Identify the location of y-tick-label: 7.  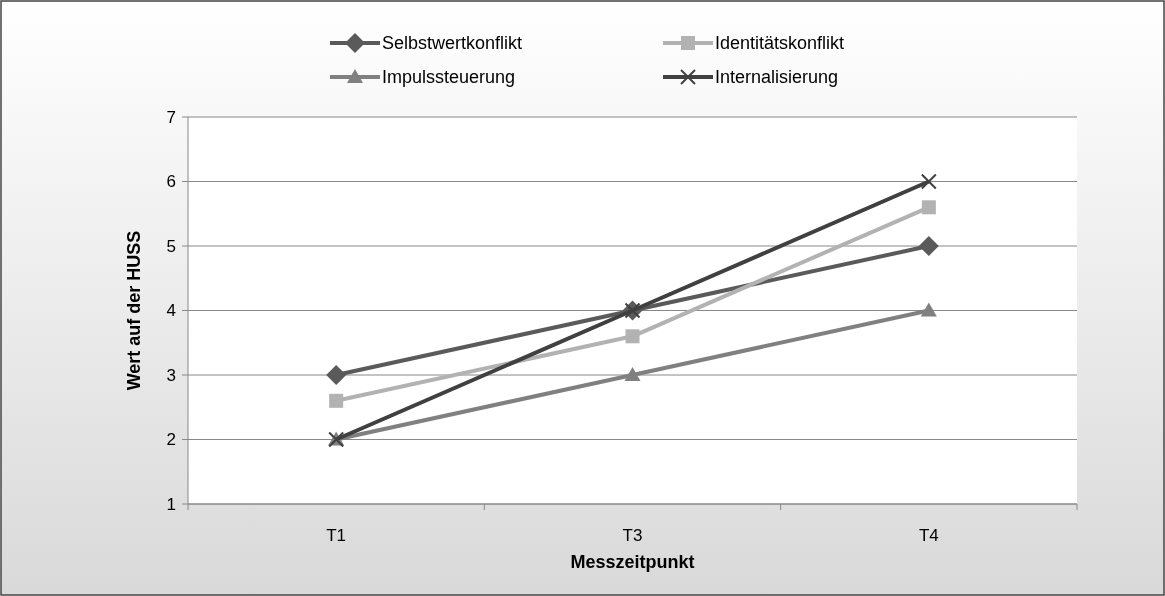
(171, 117).